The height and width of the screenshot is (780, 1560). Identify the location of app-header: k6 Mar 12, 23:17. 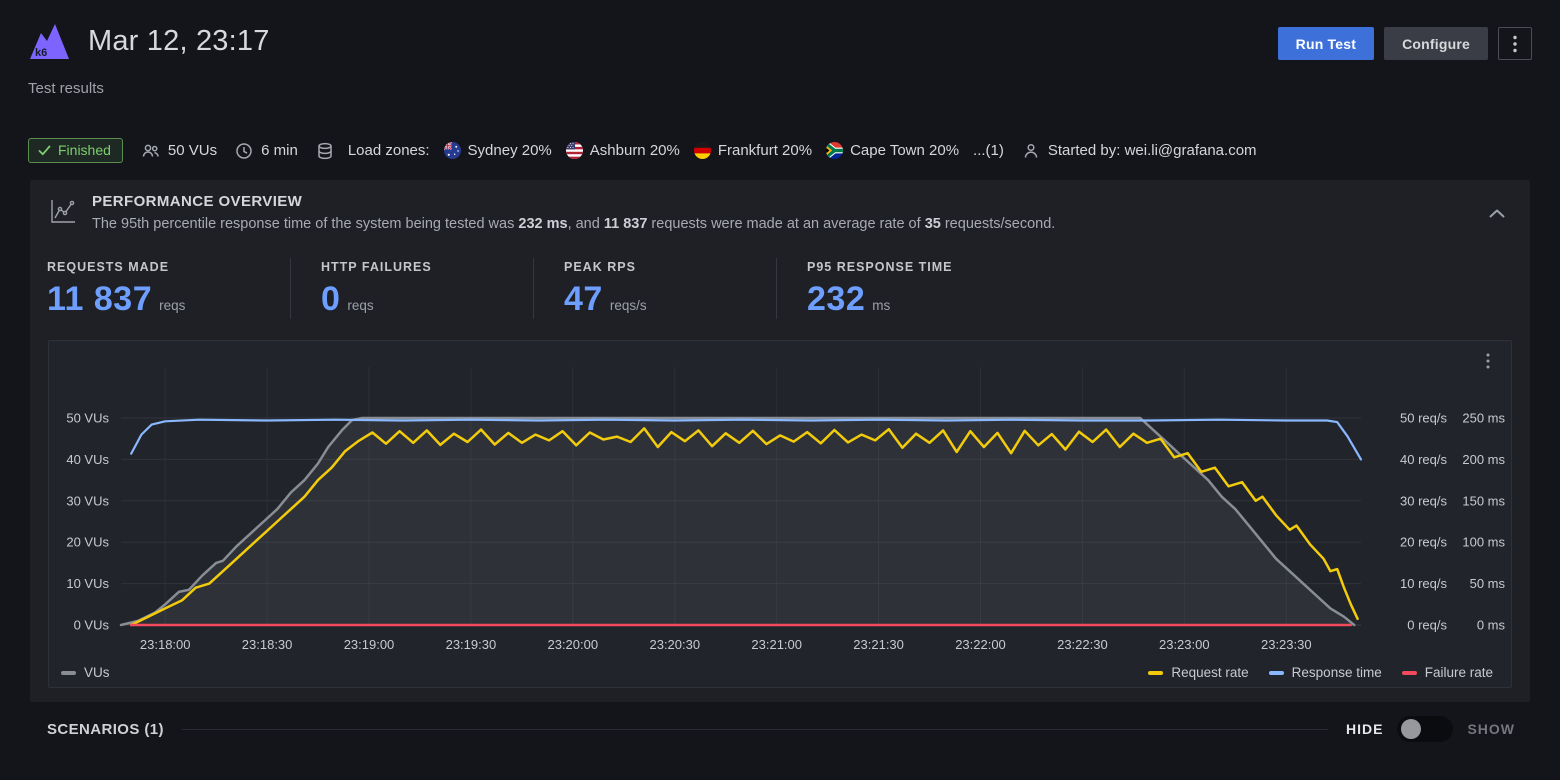
(149, 41).